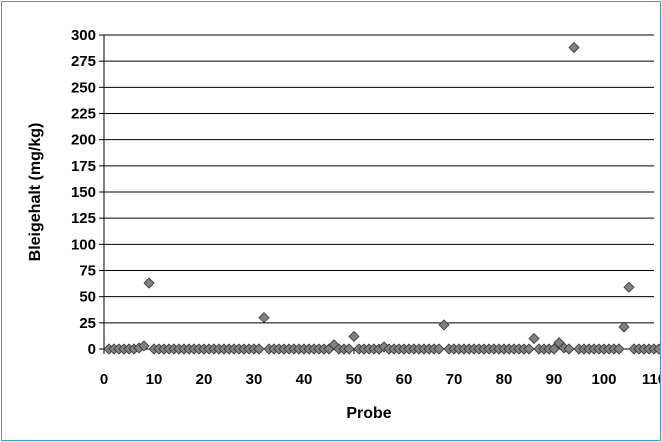 The image size is (662, 442). I want to click on y-tick-label-2: 50, so click(87, 297).